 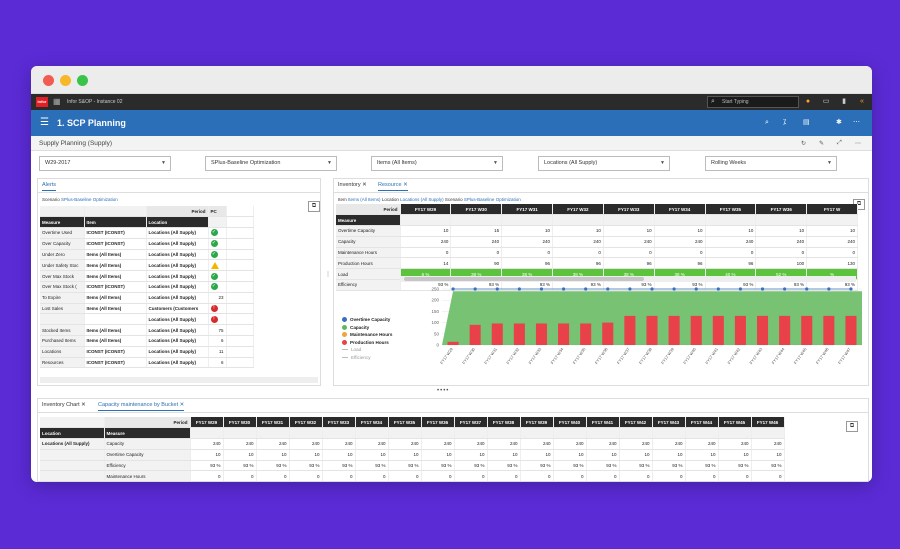 I want to click on user-icon: ●, so click(x=808, y=101).